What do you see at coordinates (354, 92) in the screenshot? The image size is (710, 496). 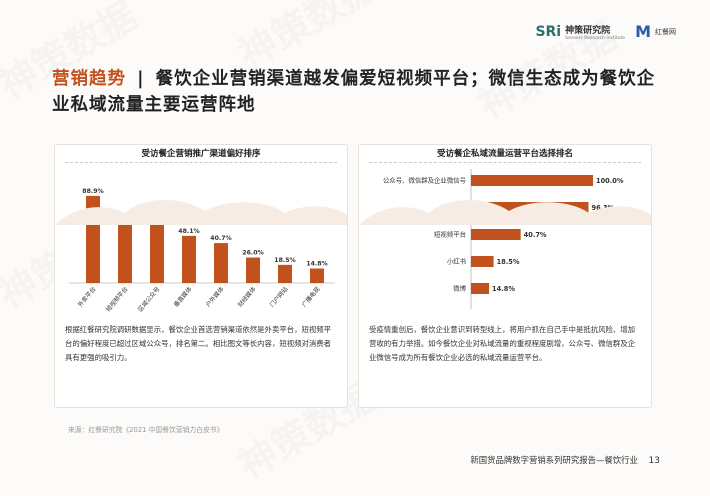 I see `title-text: 餐饮企业营销渠道越发偏爱短视频平台；微信生态成为餐饮企业私域流量主要运营阵地` at bounding box center [354, 92].